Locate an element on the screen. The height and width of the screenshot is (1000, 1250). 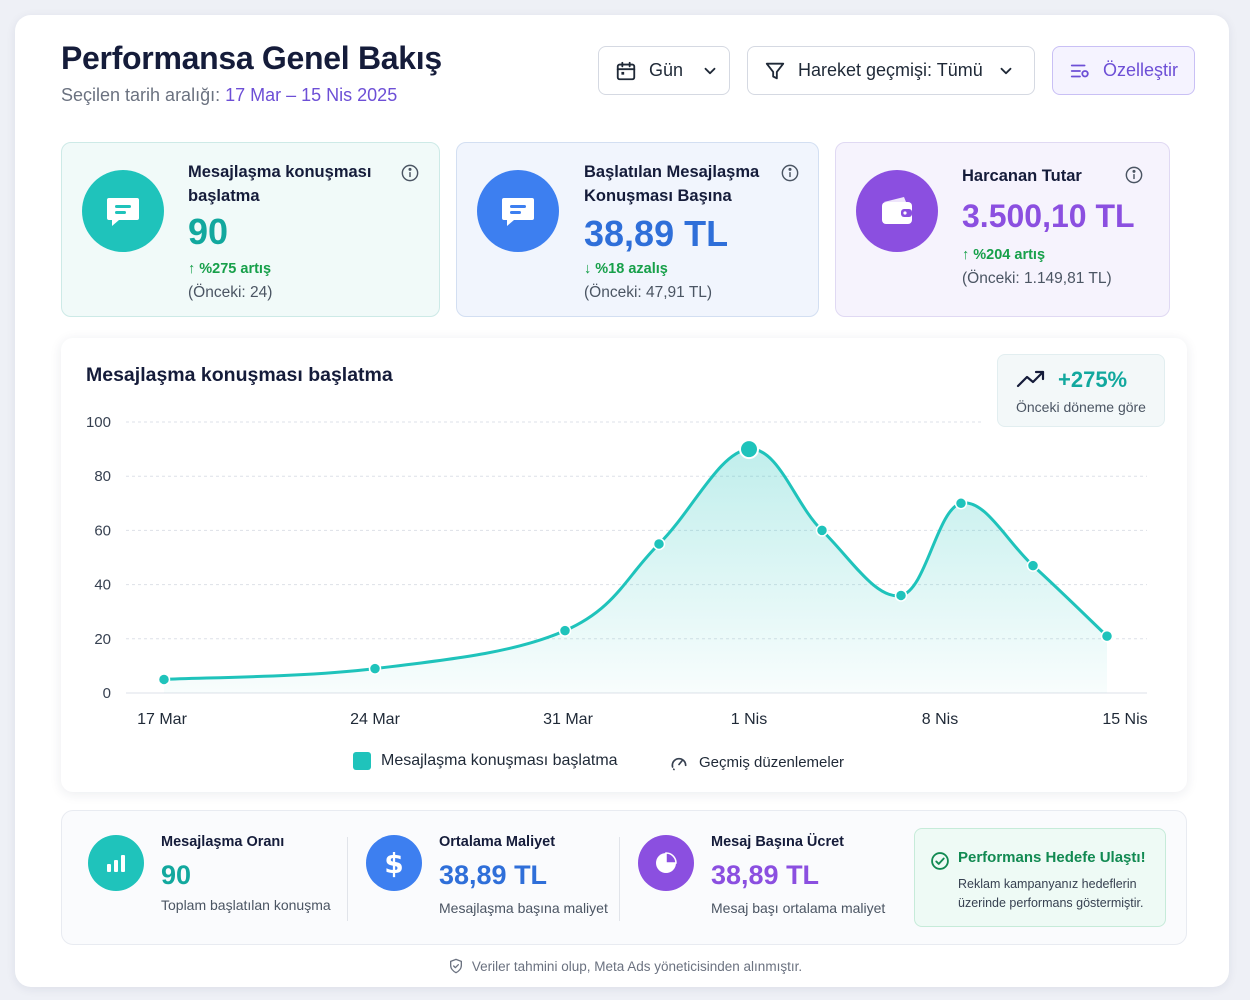
kpi-value: 3.500,10 TL is located at coordinates (1048, 216).